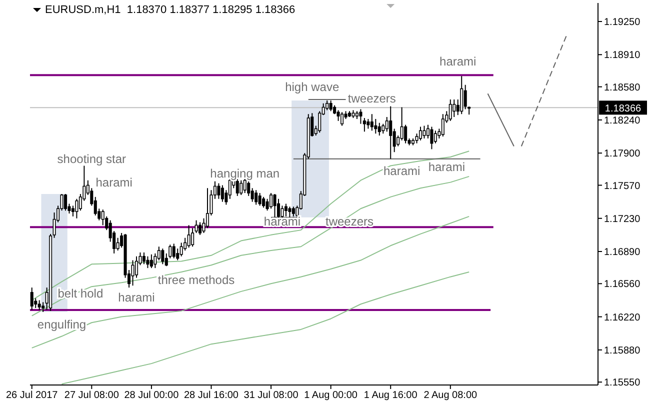 The width and height of the screenshot is (650, 407). I want to click on annotation: tweezers, so click(372, 99).